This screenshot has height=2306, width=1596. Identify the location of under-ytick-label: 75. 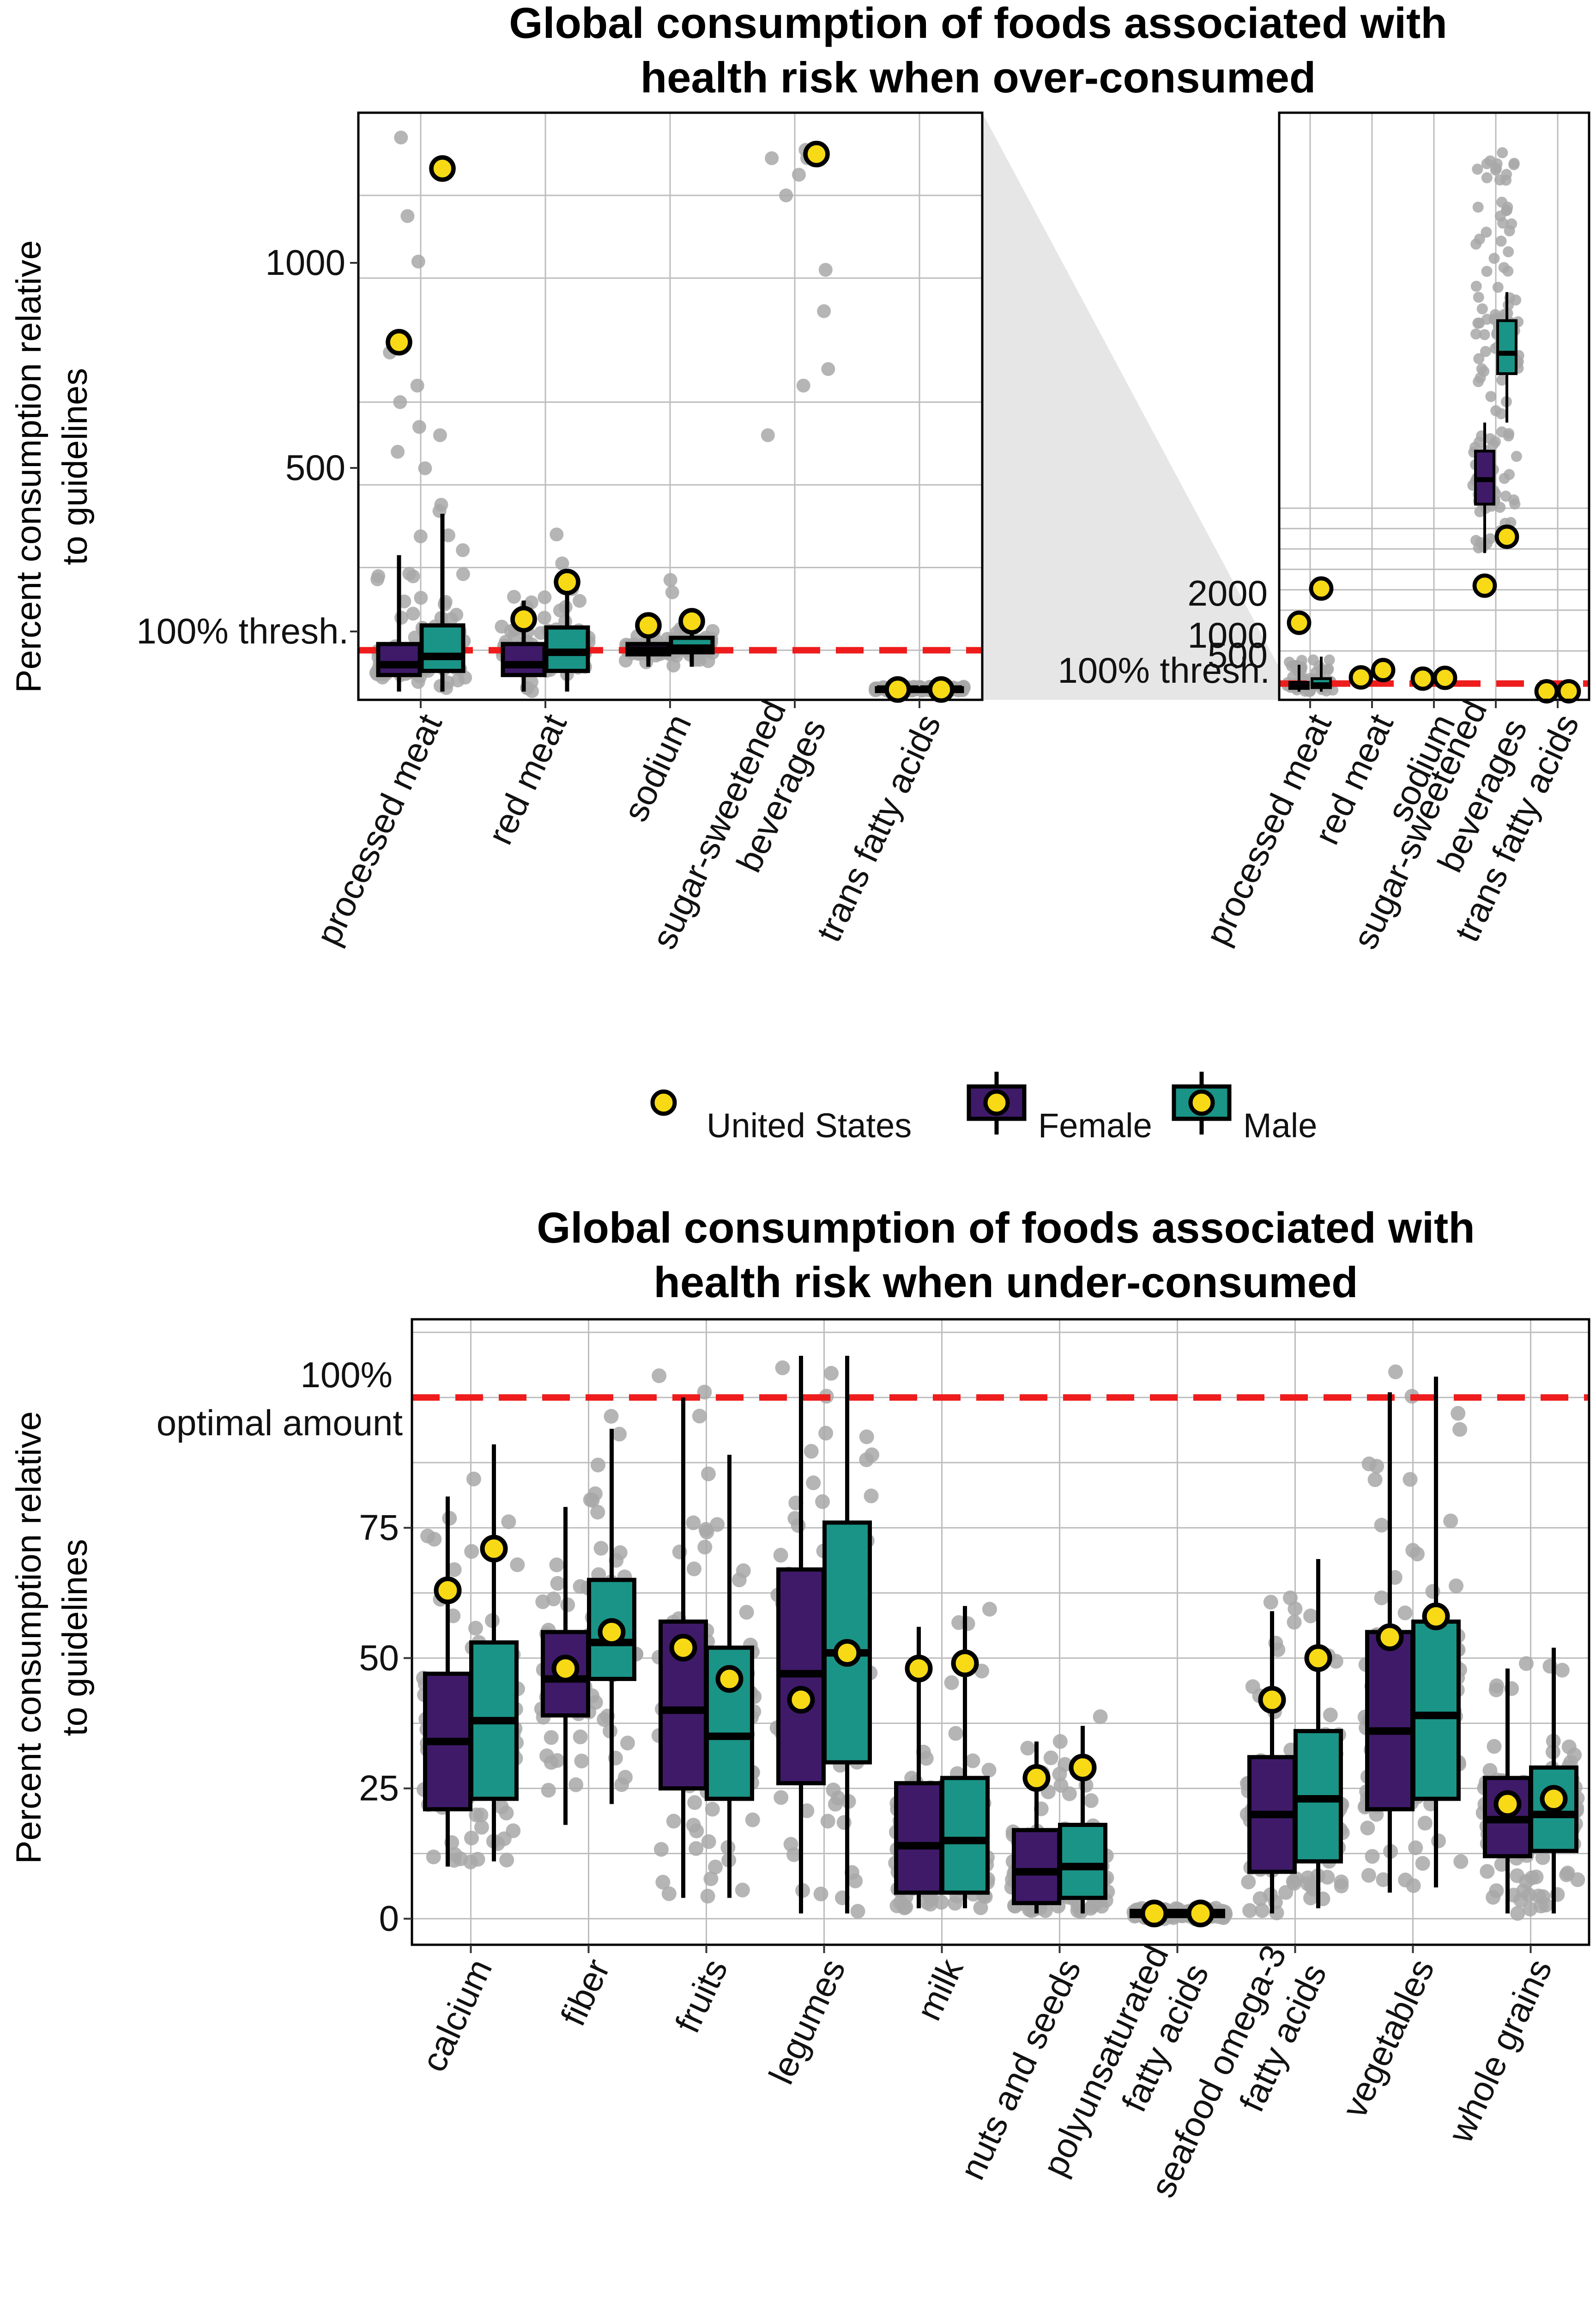
(379, 1527).